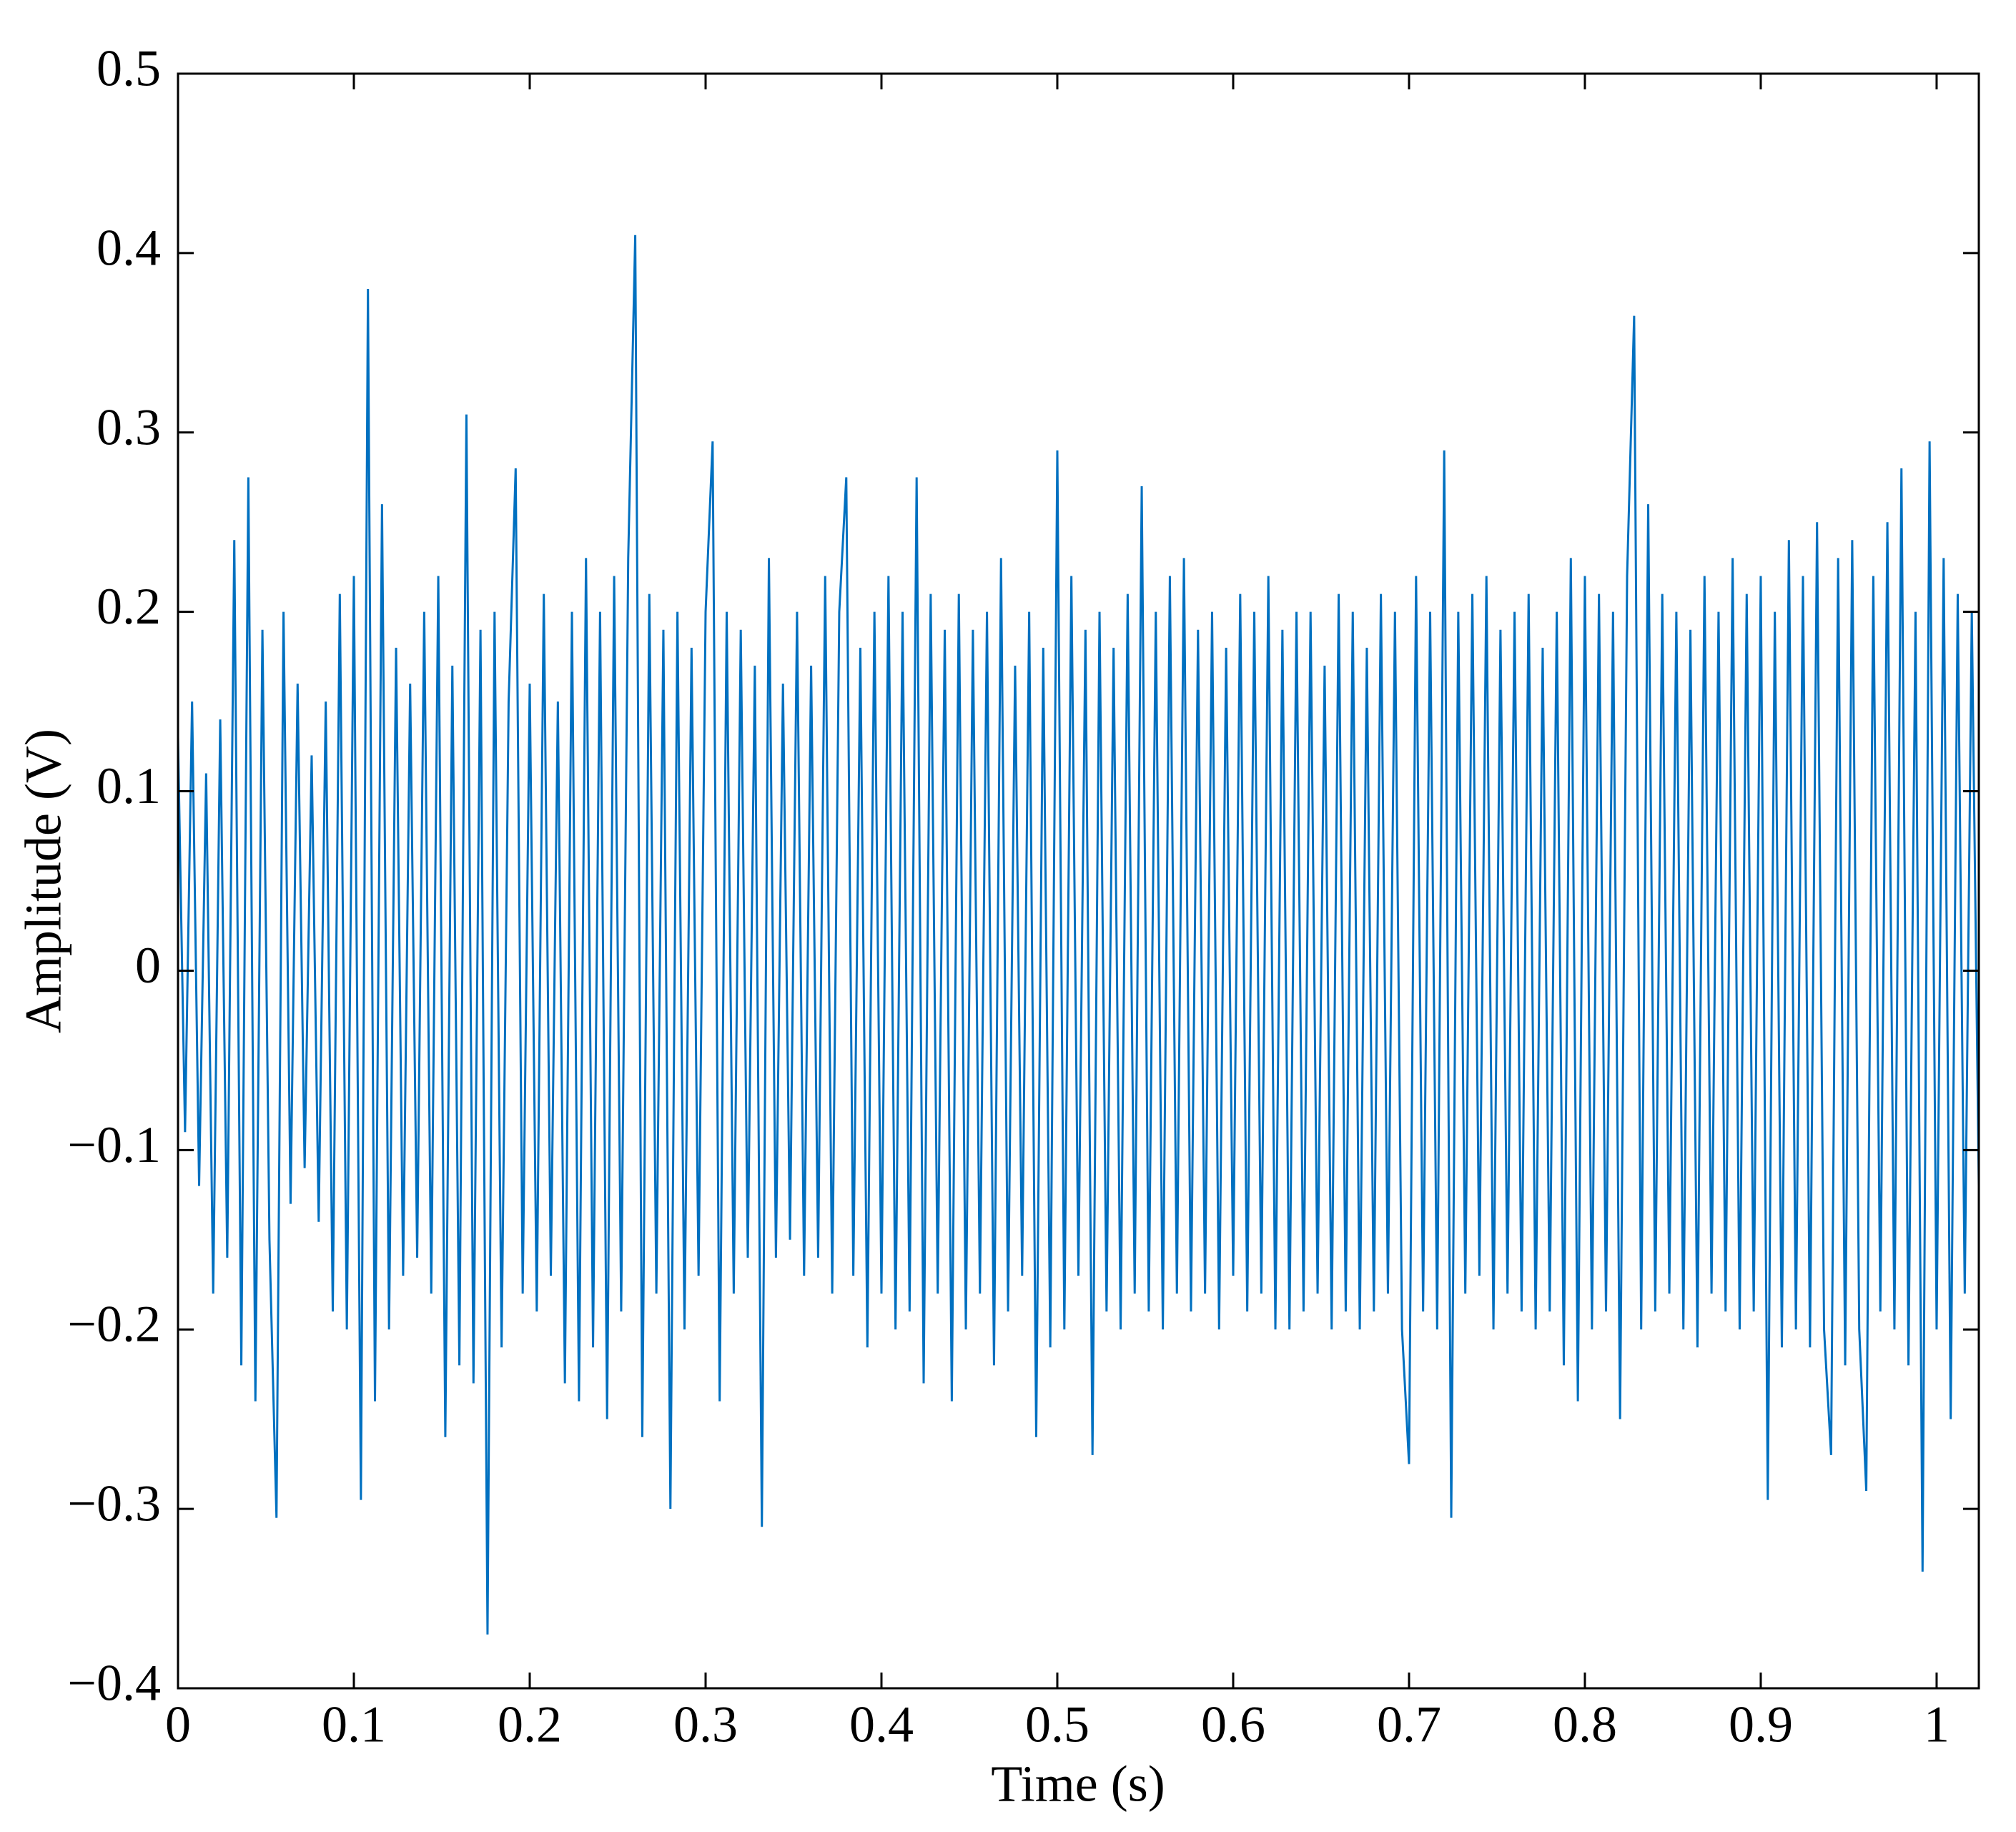 This screenshot has height=1832, width=2016. Describe the element at coordinates (178, 1724) in the screenshot. I see `x-tick-label: 0` at that location.